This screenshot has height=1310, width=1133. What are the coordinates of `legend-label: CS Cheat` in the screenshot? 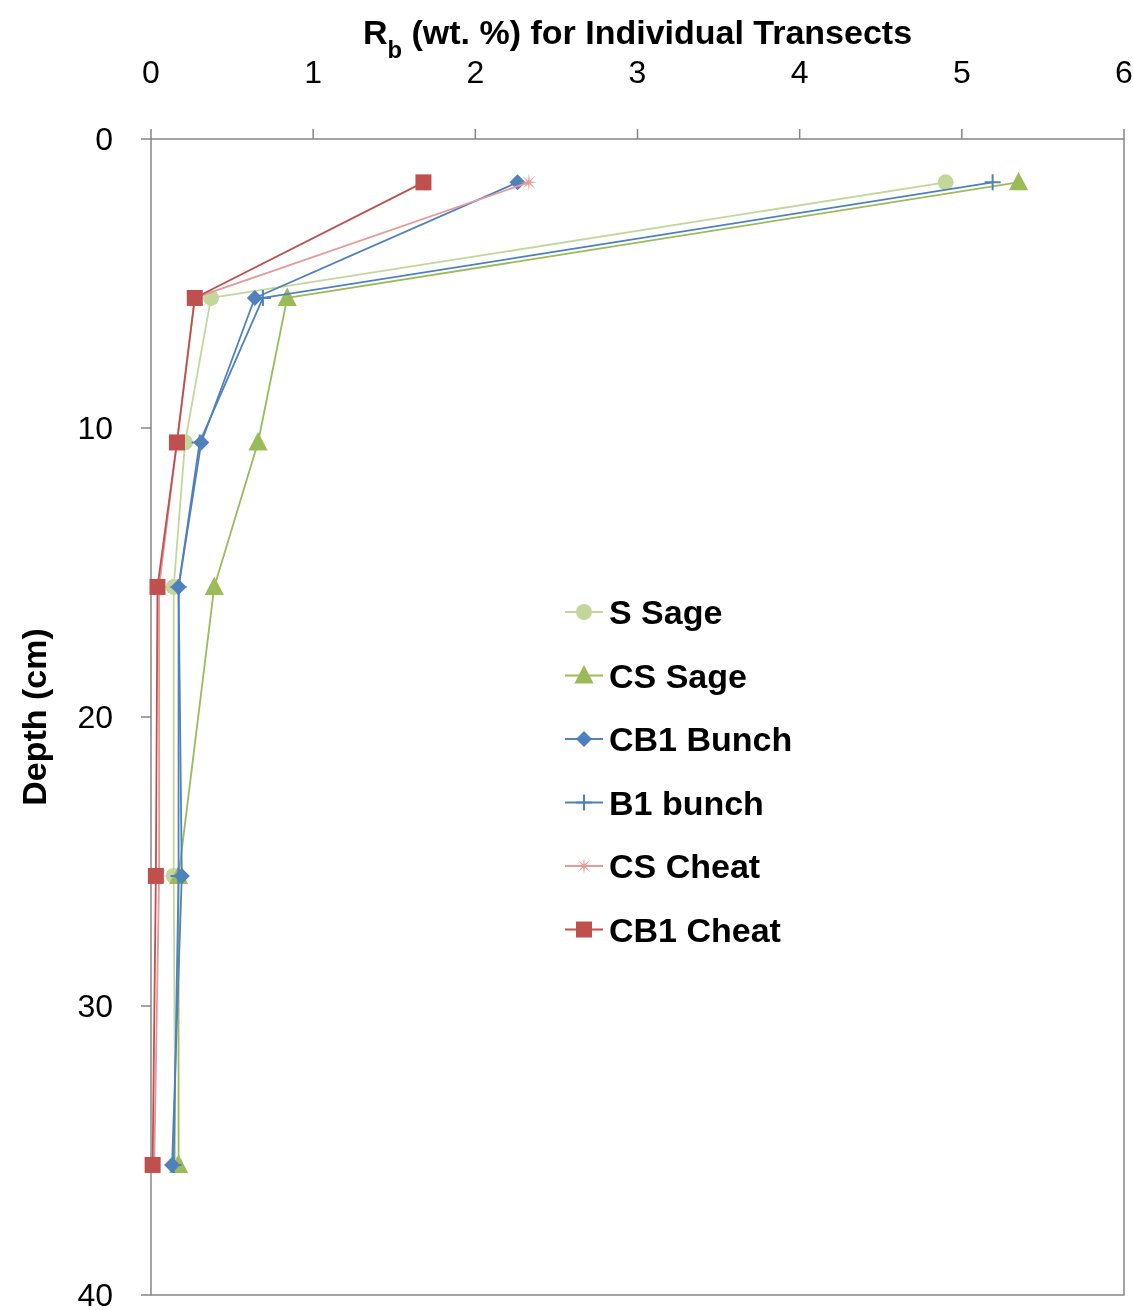 It's located at (685, 866).